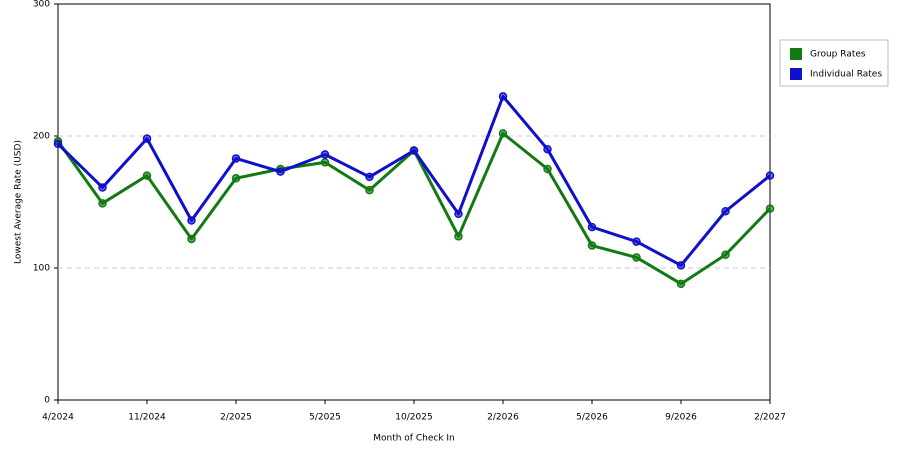 The height and width of the screenshot is (450, 900). Describe the element at coordinates (592, 418) in the screenshot. I see `x-tick-label: 5/2026` at that location.